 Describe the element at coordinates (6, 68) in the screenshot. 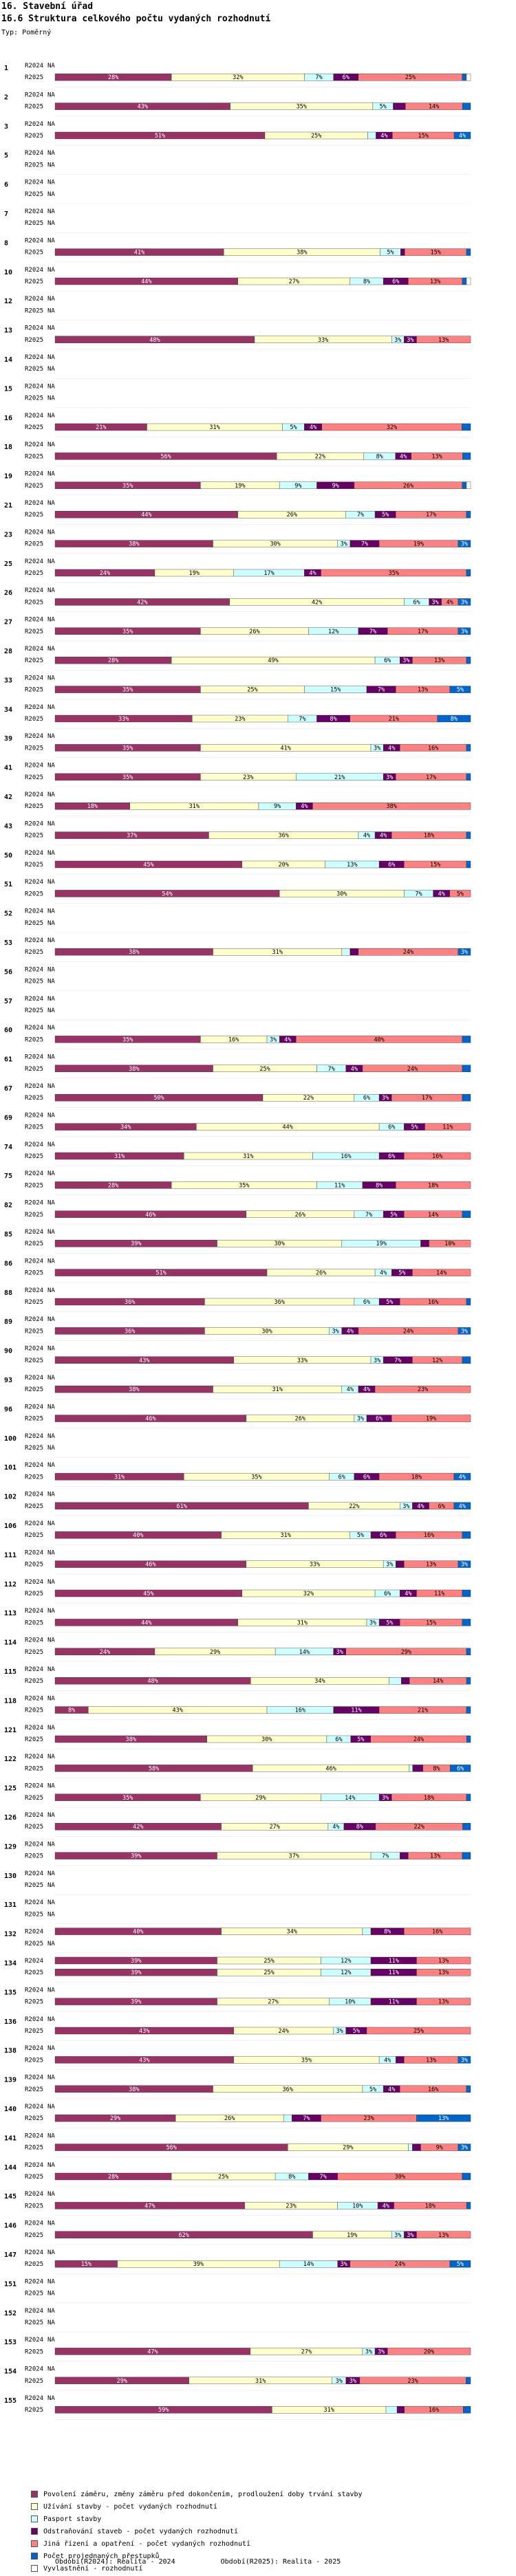

I see `category-label: 1` at that location.